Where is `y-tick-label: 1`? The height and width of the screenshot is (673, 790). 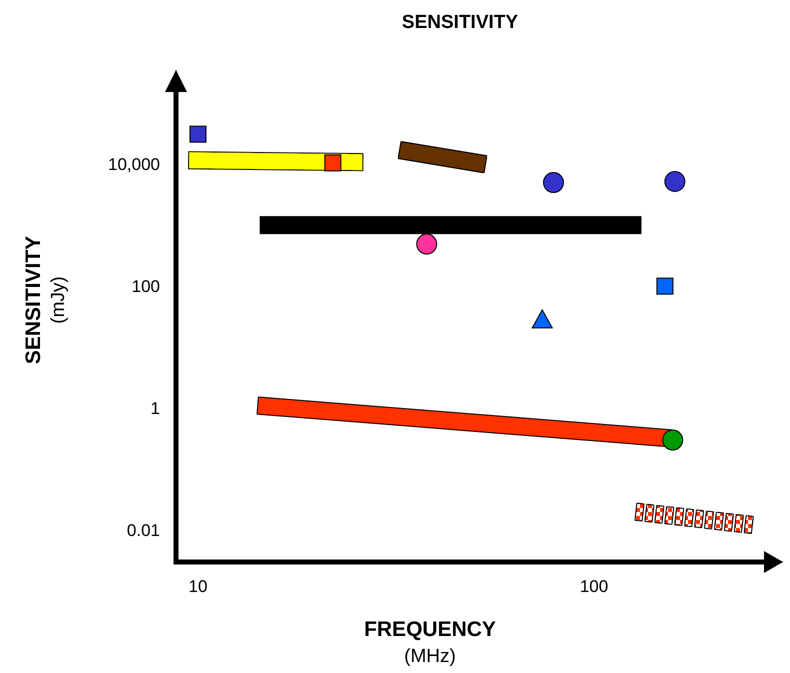
y-tick-label: 1 is located at coordinates (155, 408).